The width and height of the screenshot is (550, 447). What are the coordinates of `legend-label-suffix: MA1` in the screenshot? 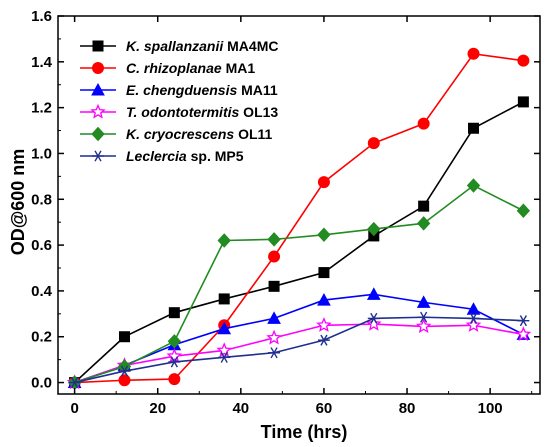 It's located at (239, 68).